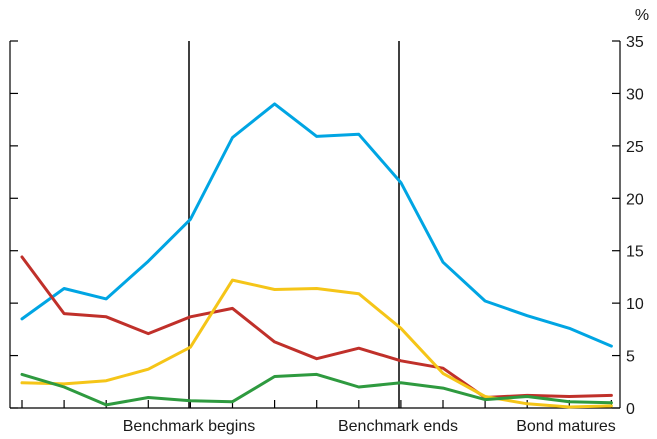 The width and height of the screenshot is (657, 439). Describe the element at coordinates (566, 426) in the screenshot. I see `x-category-label: Bond matures` at that location.